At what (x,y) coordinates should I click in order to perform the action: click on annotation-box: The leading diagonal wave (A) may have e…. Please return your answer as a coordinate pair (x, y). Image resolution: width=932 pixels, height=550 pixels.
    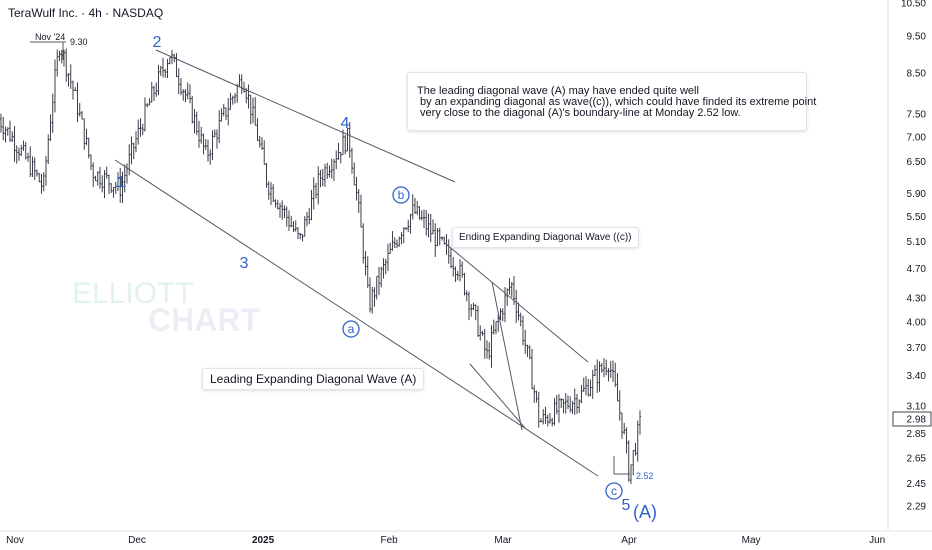
    Looking at the image, I should click on (611, 101).